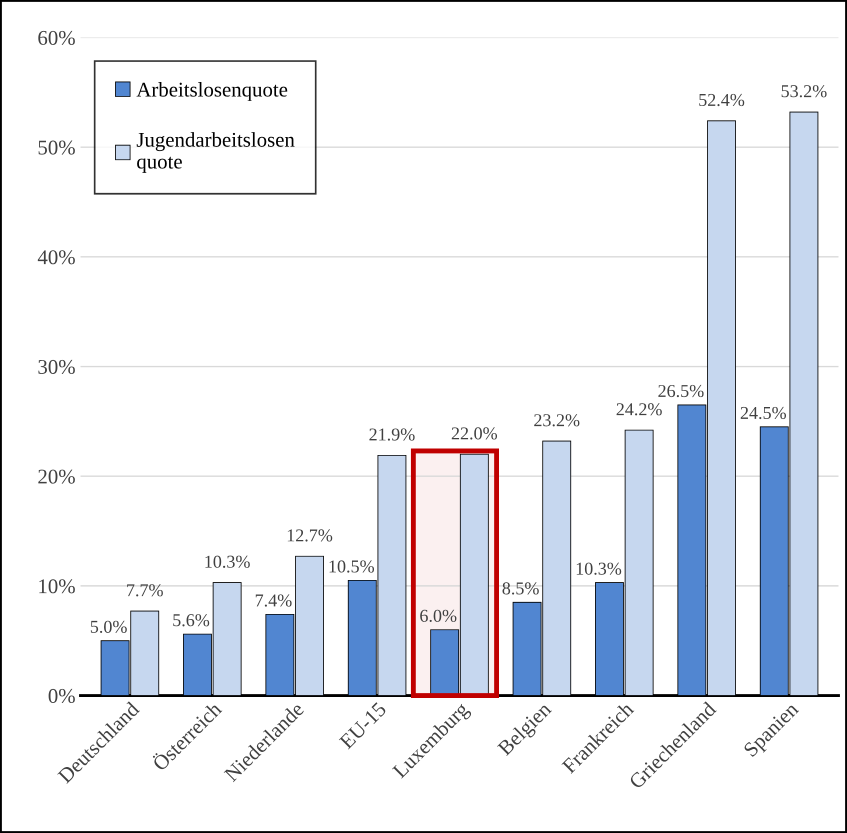 The height and width of the screenshot is (833, 847). Describe the element at coordinates (392, 434) in the screenshot. I see `data-label: 21.9%` at that location.